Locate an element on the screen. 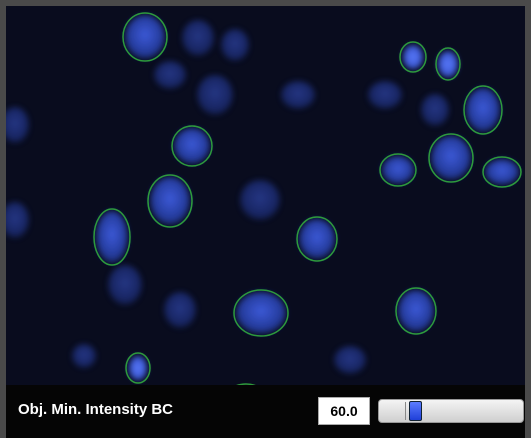  parameter-label: Obj. Min. Intensity BC is located at coordinates (96, 409).